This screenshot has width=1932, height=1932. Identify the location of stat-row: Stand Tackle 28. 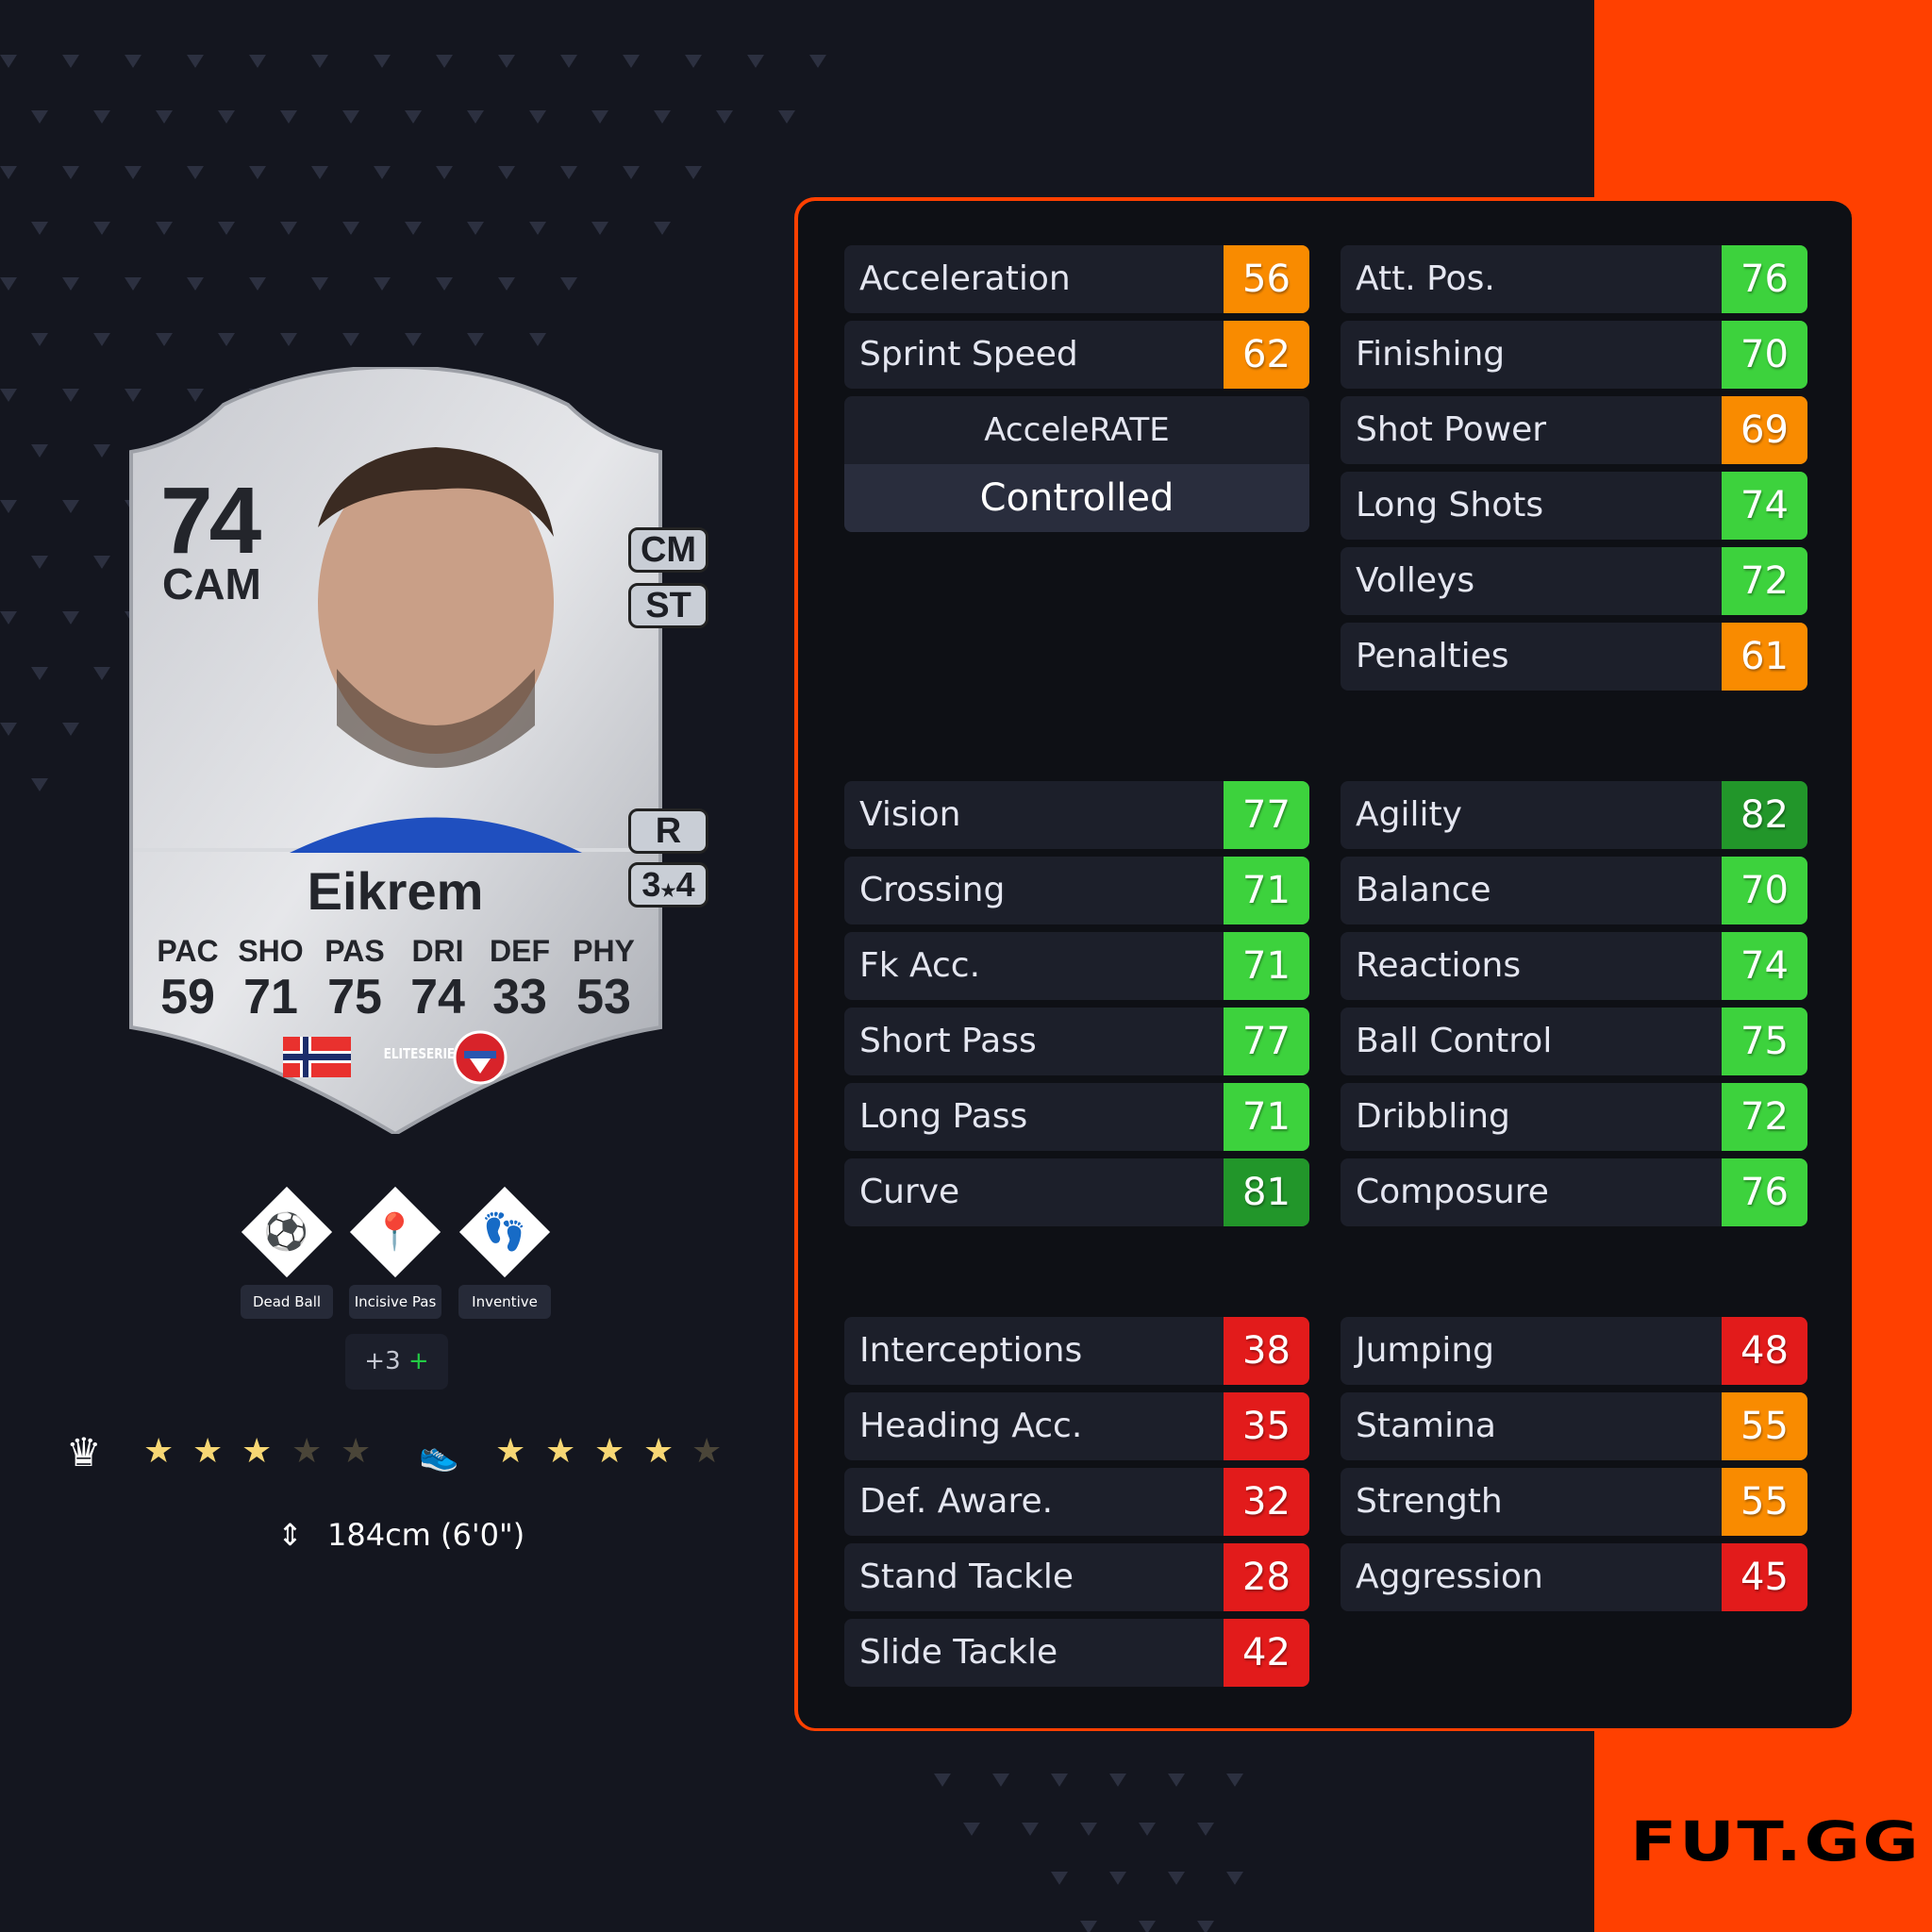
(1076, 1577).